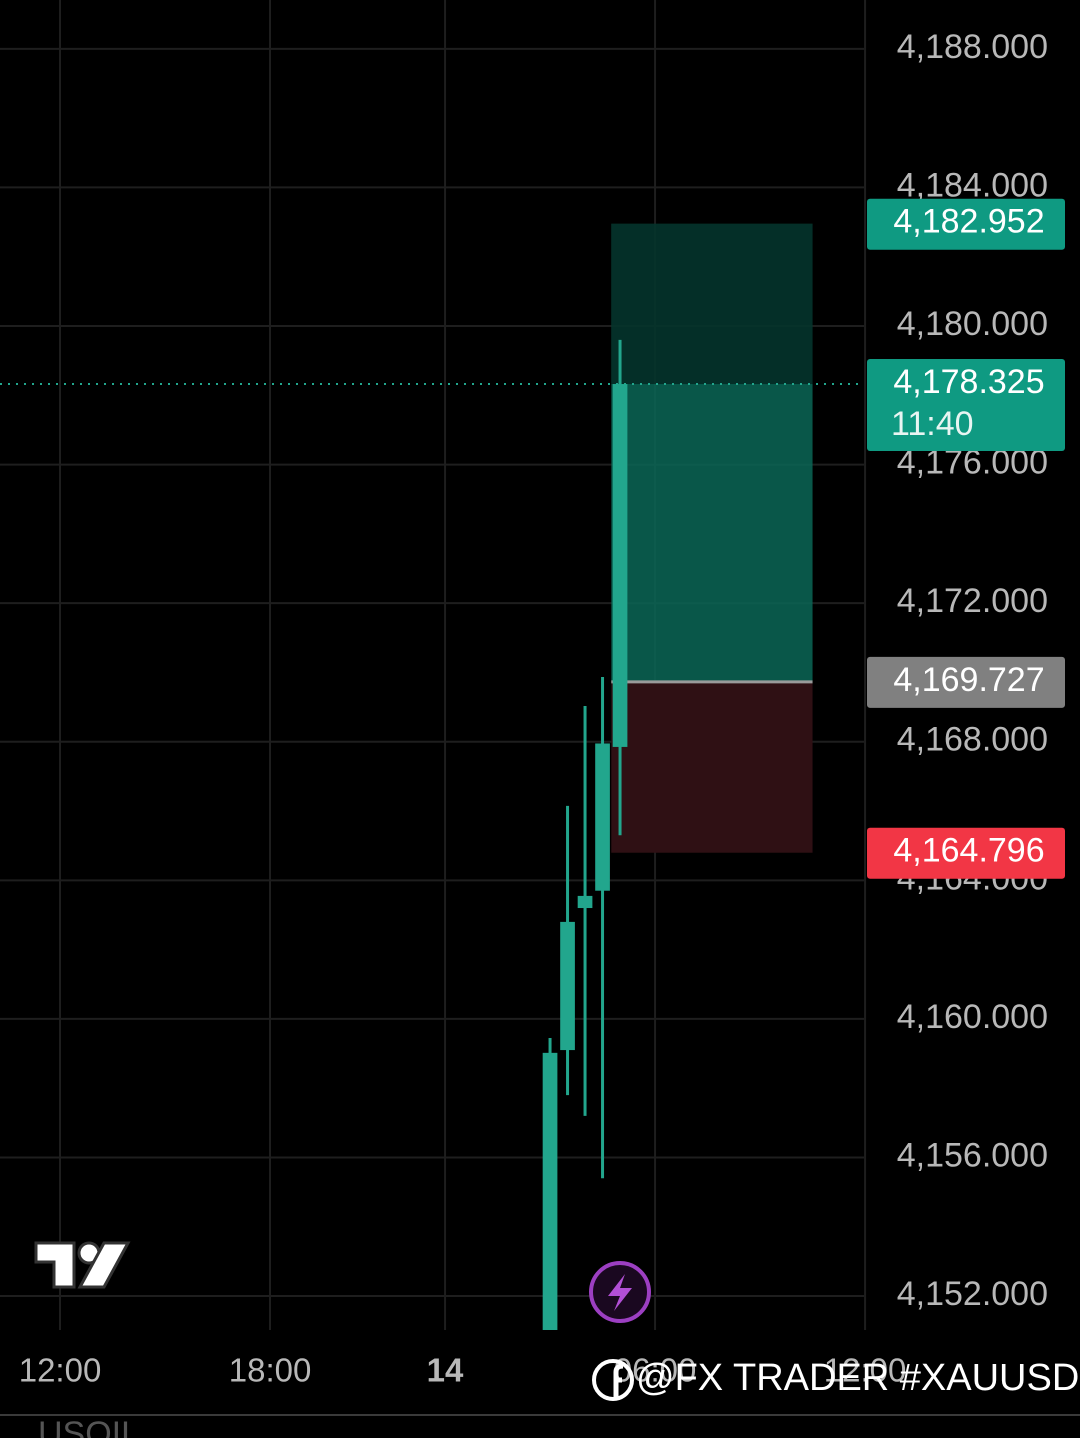  Describe the element at coordinates (972, 740) in the screenshot. I see `y-tick-label: 4,168.000` at that location.